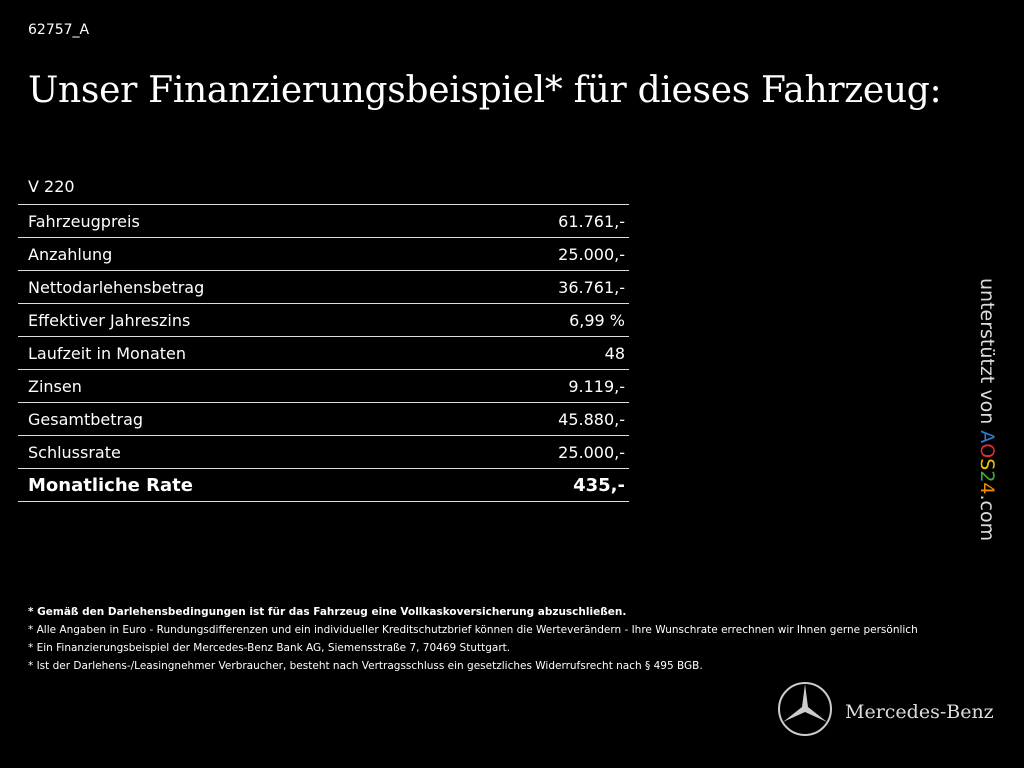 The height and width of the screenshot is (768, 1024). Describe the element at coordinates (55, 386) in the screenshot. I see `row-label: Zinsen` at that location.